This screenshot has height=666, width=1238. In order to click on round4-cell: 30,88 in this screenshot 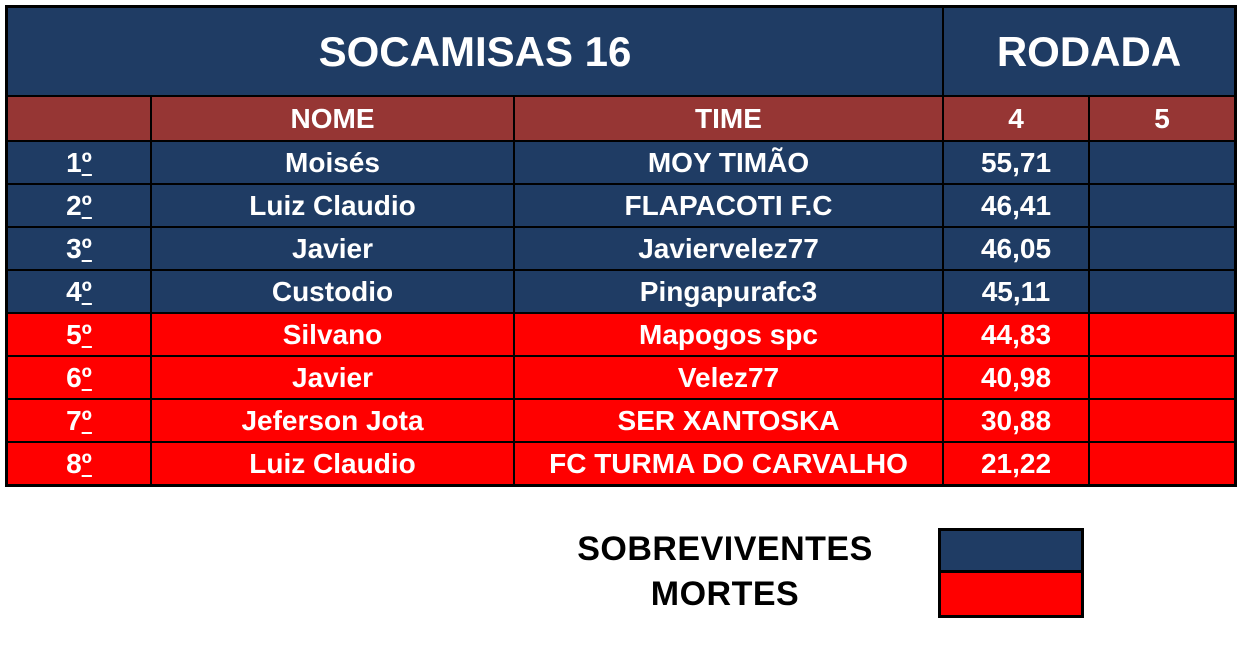, I will do `click(1016, 420)`.